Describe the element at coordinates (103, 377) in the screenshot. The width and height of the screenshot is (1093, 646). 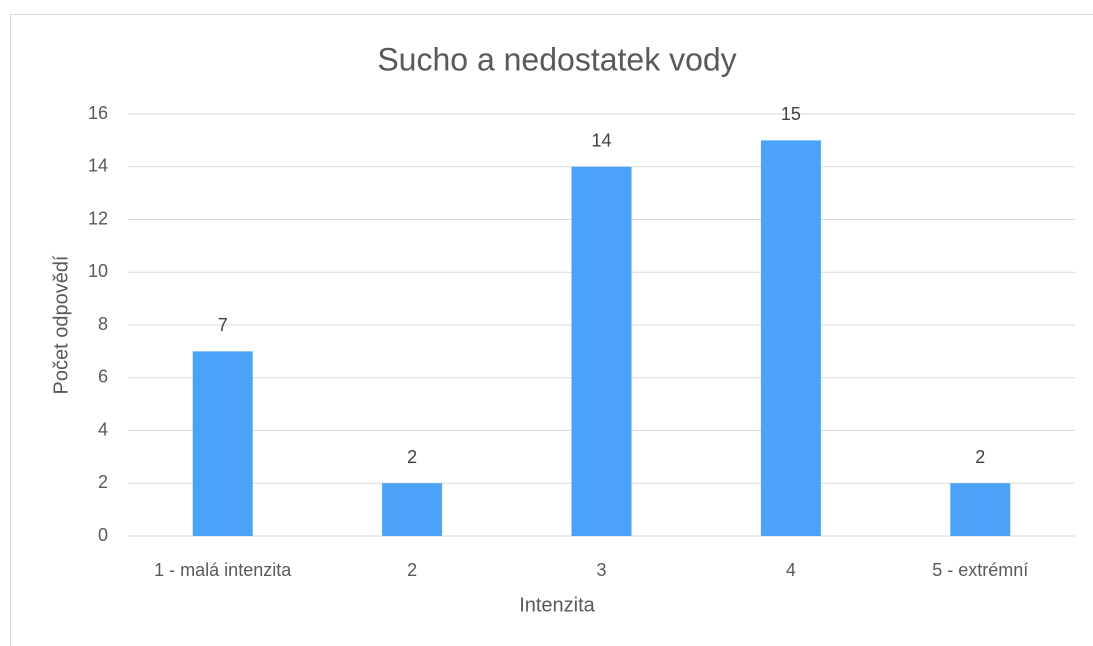
I see `y-tick-label: 6` at that location.